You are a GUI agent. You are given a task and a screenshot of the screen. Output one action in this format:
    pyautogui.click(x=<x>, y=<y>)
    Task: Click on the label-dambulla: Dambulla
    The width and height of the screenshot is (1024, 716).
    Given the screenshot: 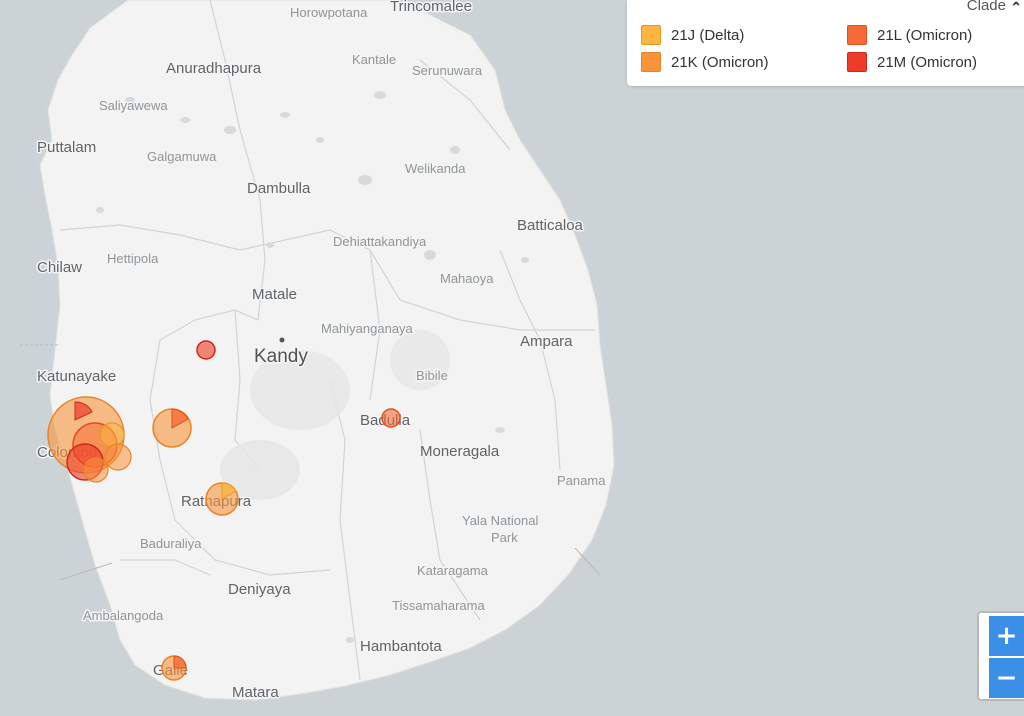 What is the action you would take?
    pyautogui.click(x=279, y=188)
    